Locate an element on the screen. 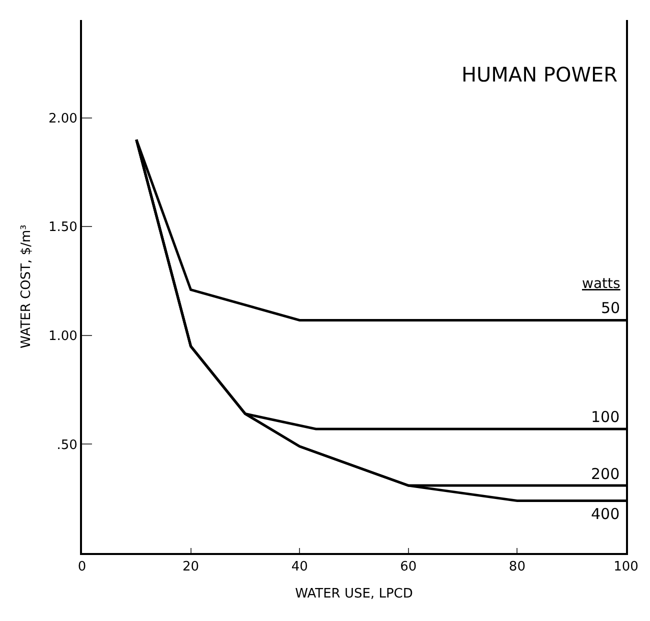 The height and width of the screenshot is (621, 650). y-tick-label: .50 is located at coordinates (67, 445).